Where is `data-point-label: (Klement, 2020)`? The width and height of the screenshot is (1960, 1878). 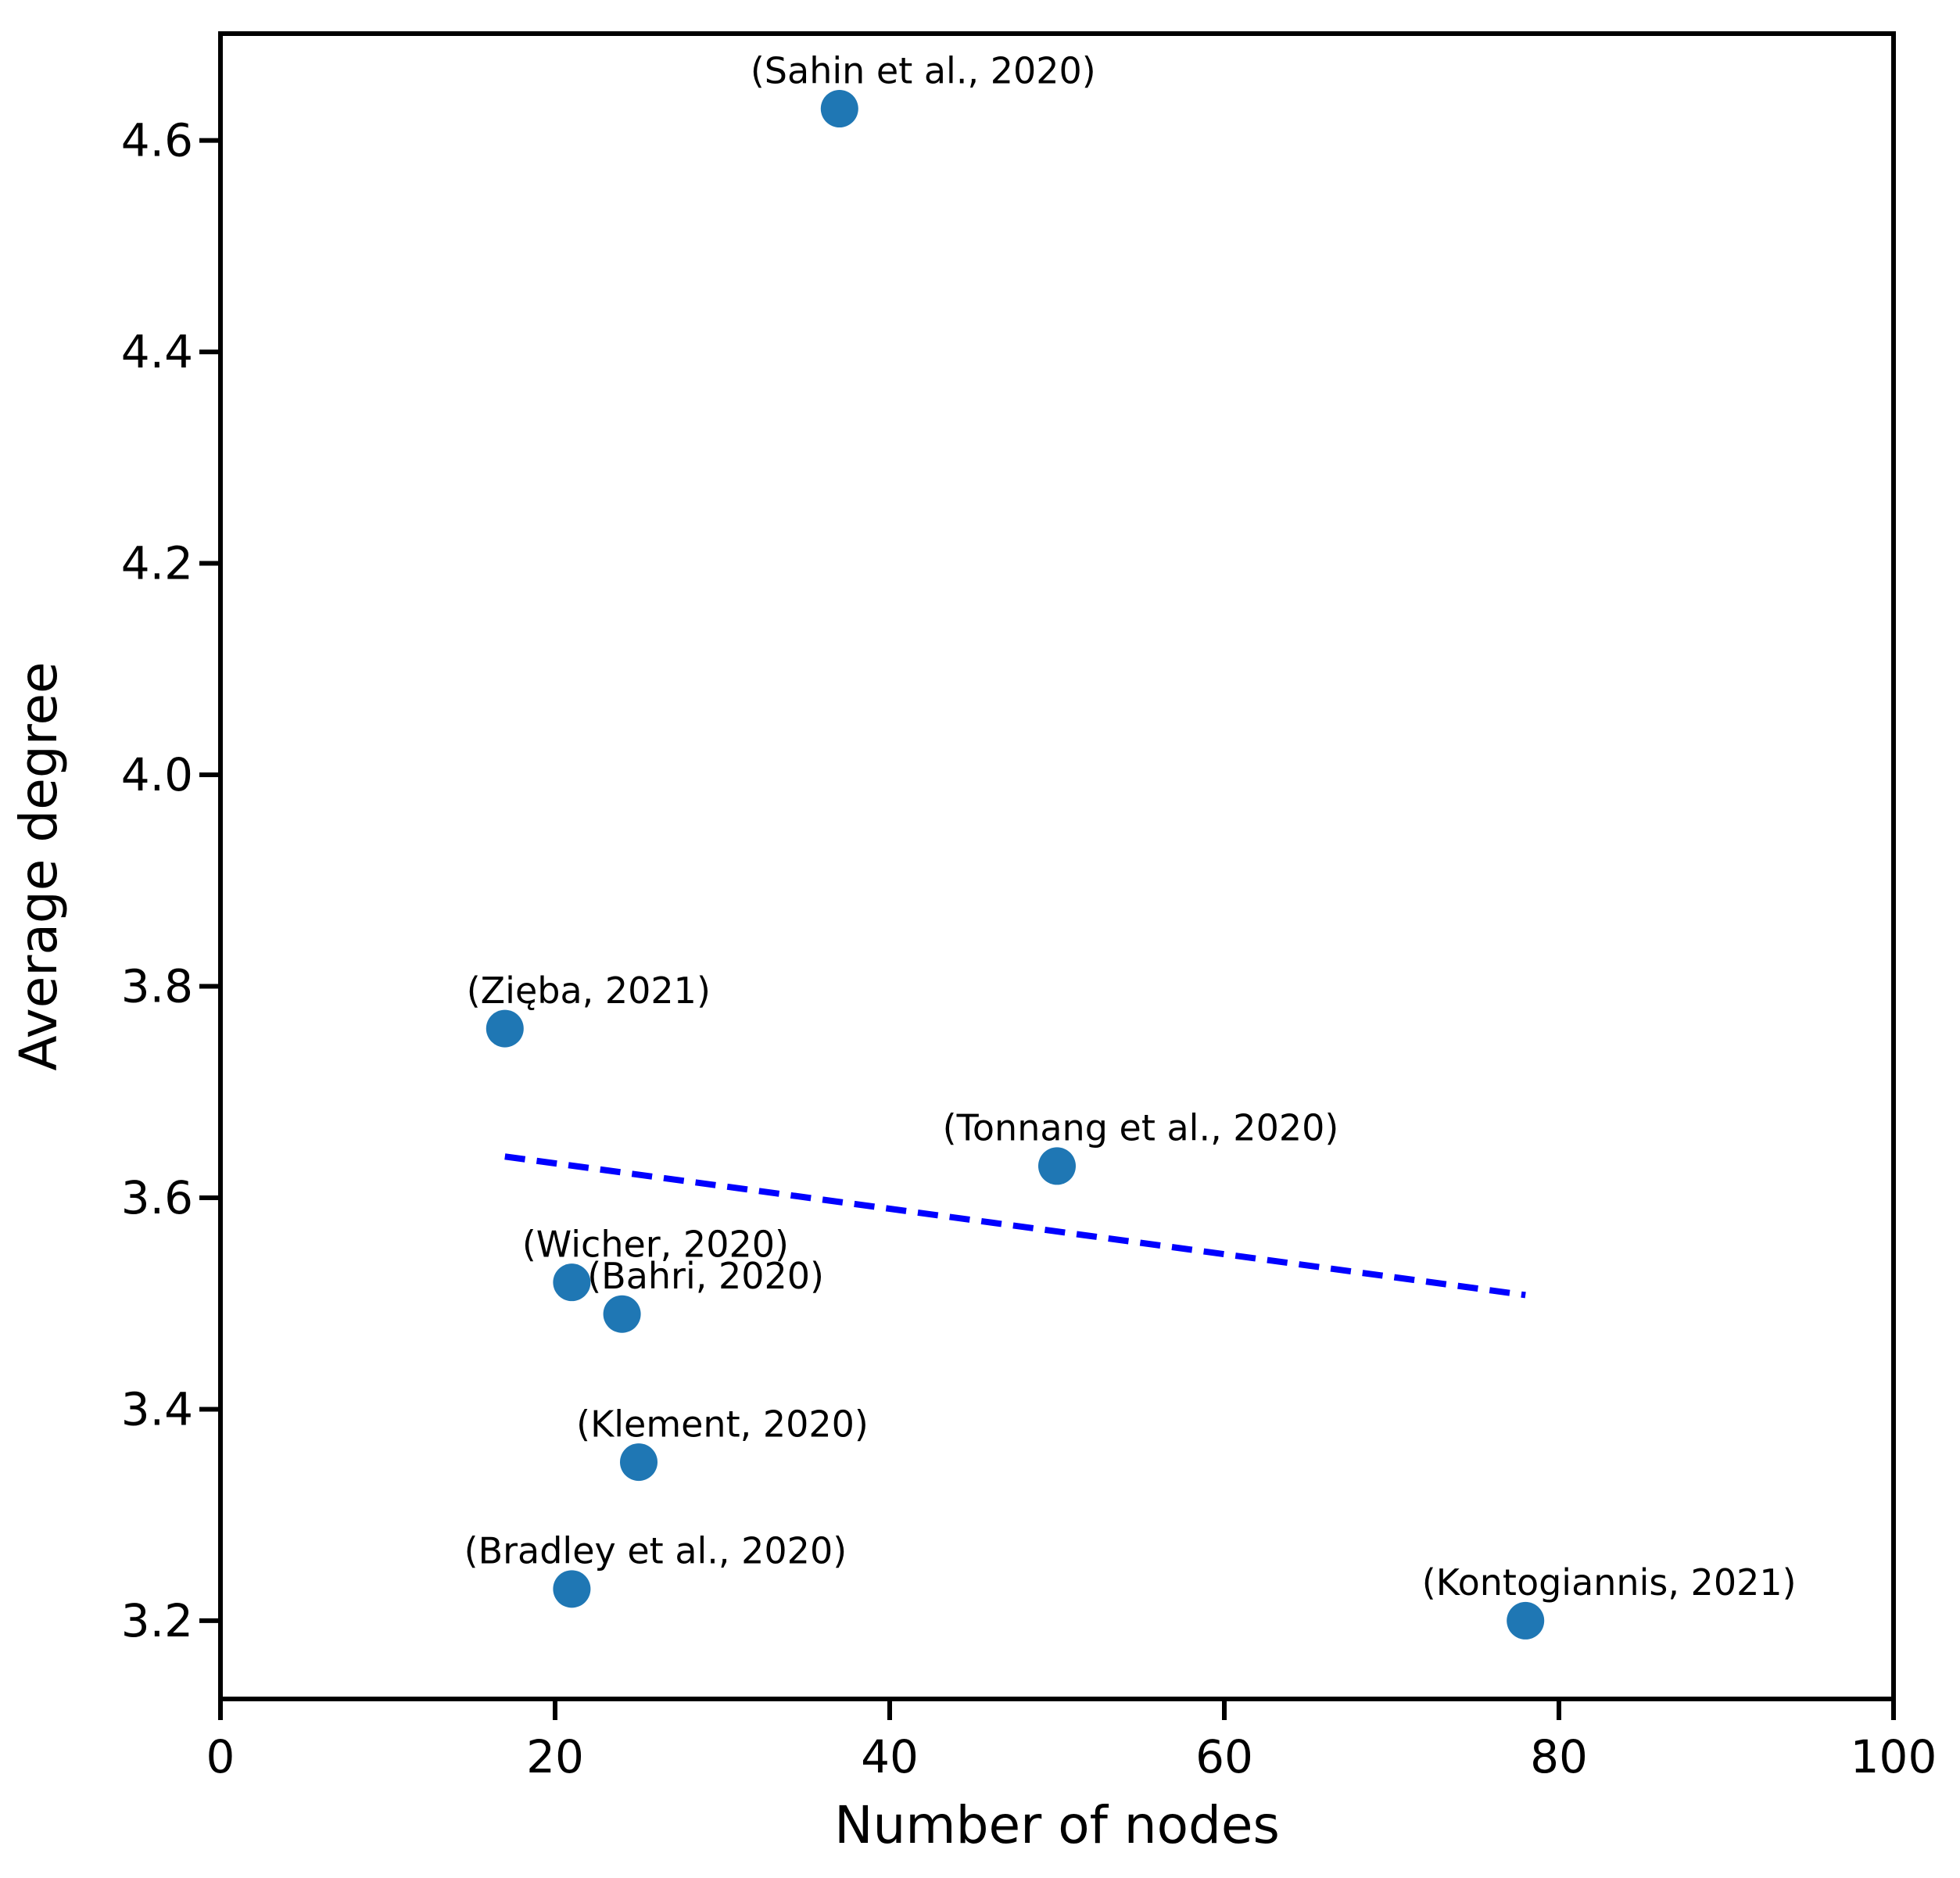 data-point-label: (Klement, 2020) is located at coordinates (722, 1424).